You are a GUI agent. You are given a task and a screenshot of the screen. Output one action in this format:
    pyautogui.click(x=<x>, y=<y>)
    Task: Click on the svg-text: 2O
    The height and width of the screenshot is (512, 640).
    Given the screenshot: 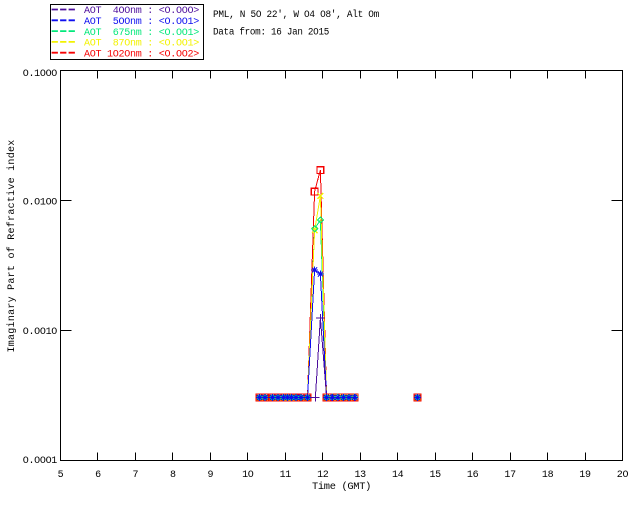 What is the action you would take?
    pyautogui.click(x=623, y=475)
    